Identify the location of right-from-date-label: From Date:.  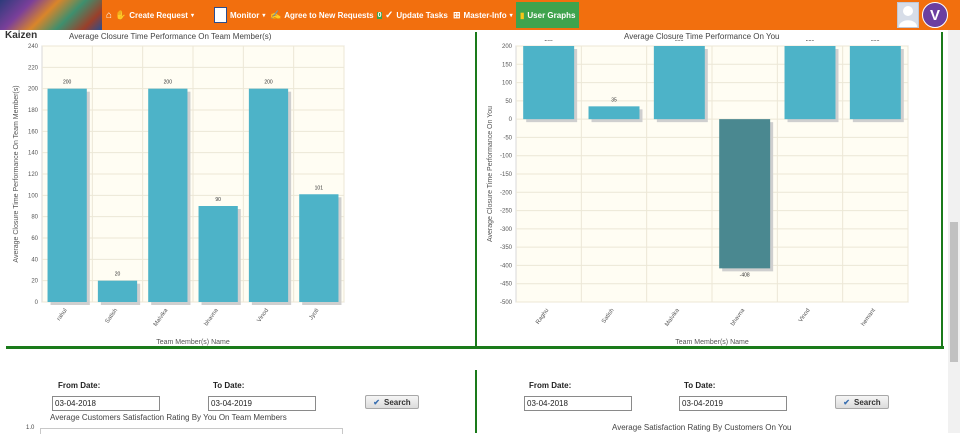
(550, 385).